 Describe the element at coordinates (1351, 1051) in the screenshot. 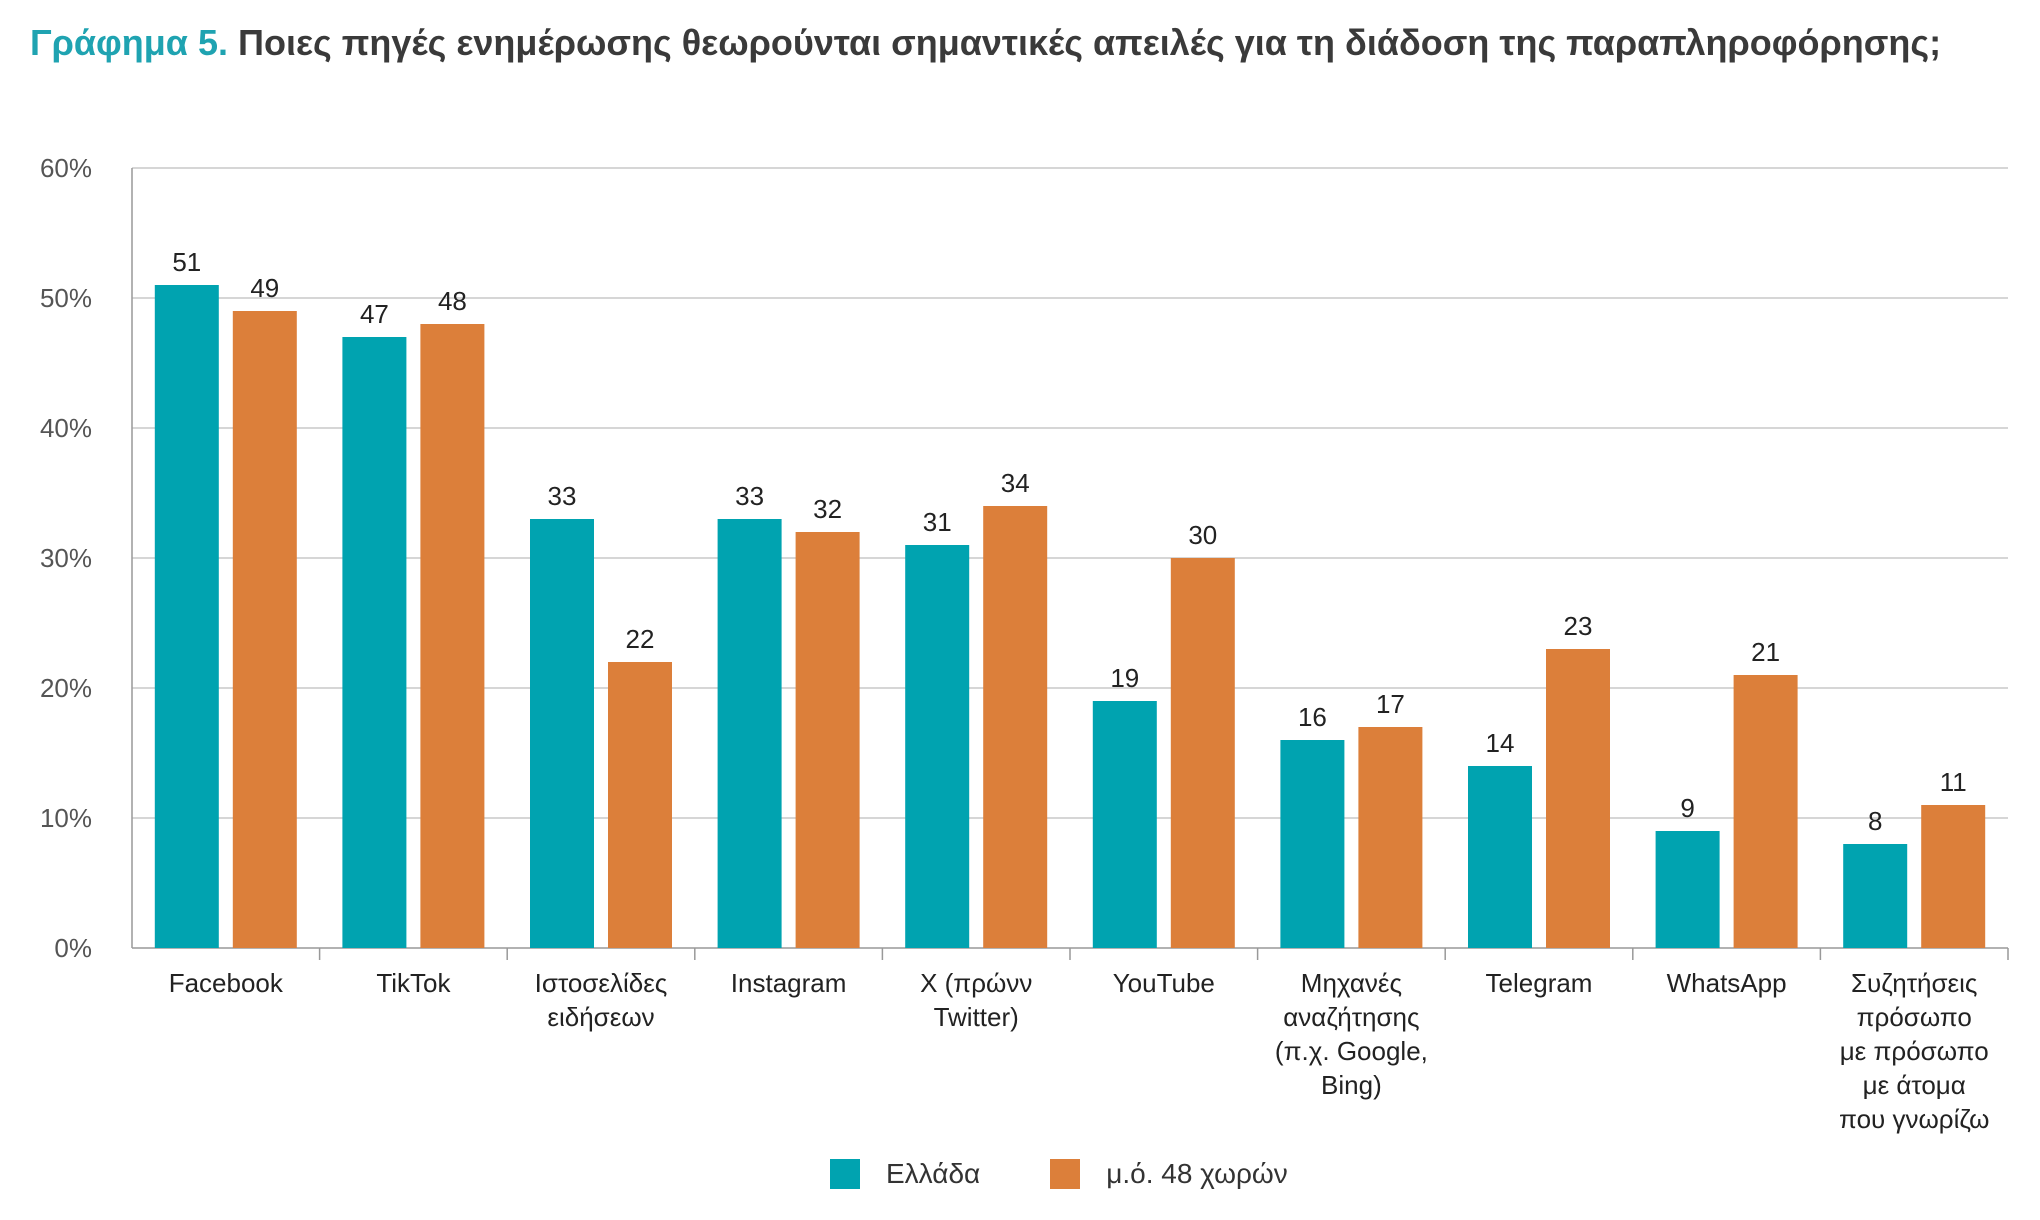

I see `x-tick-label: (π.χ. Google,` at that location.